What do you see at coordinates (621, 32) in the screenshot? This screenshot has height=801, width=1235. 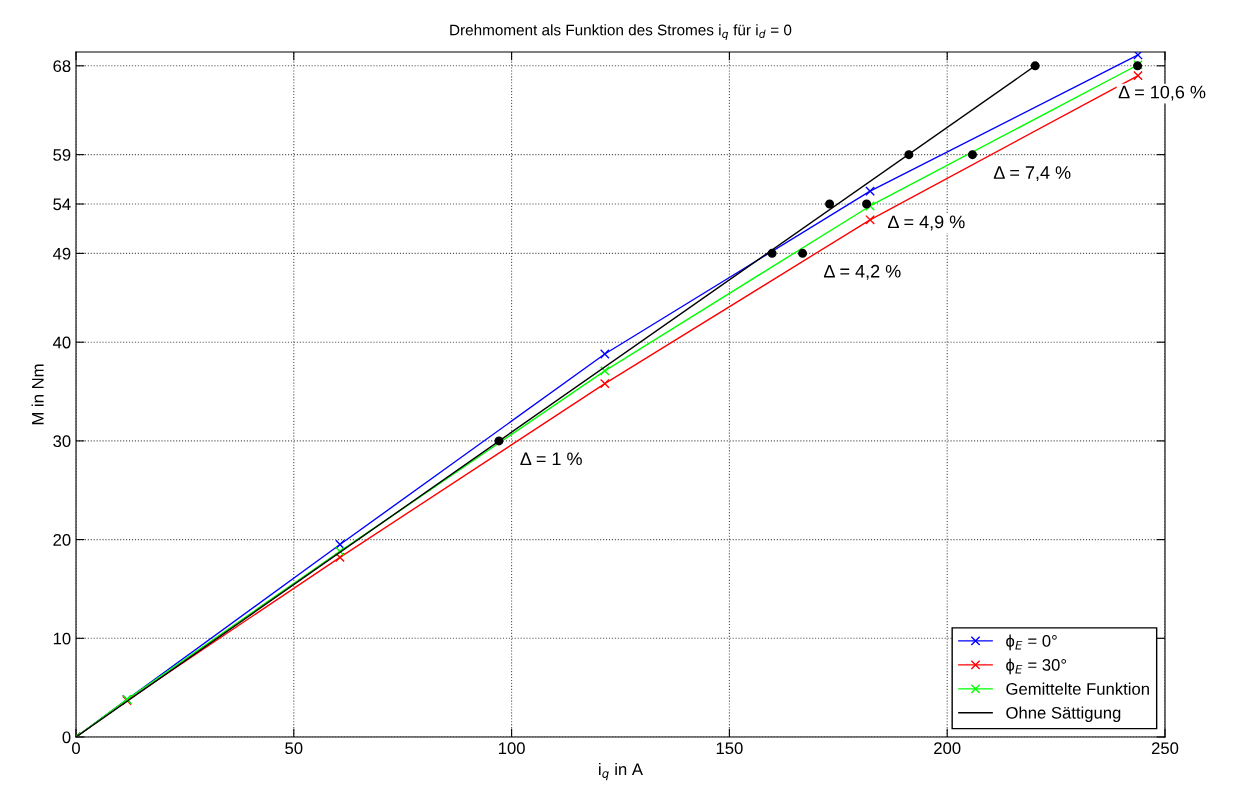 I see `chart-title: Drehmoment als Funktion des Stromes i$_{q}$ für i$_{d}$ = 0` at bounding box center [621, 32].